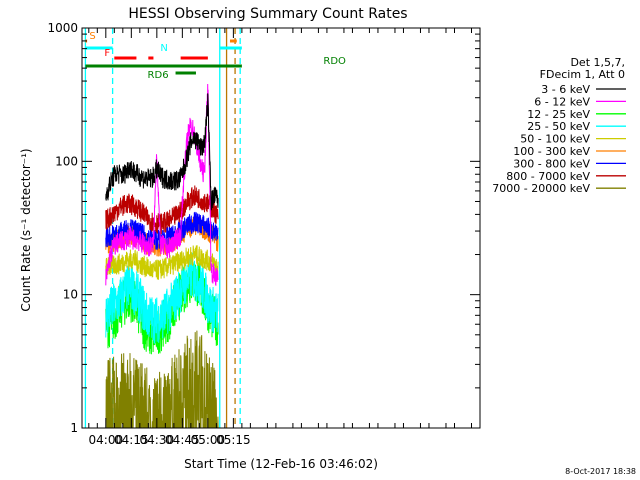  Describe the element at coordinates (70, 295) in the screenshot. I see `y-tick-label-1: 10` at that location.